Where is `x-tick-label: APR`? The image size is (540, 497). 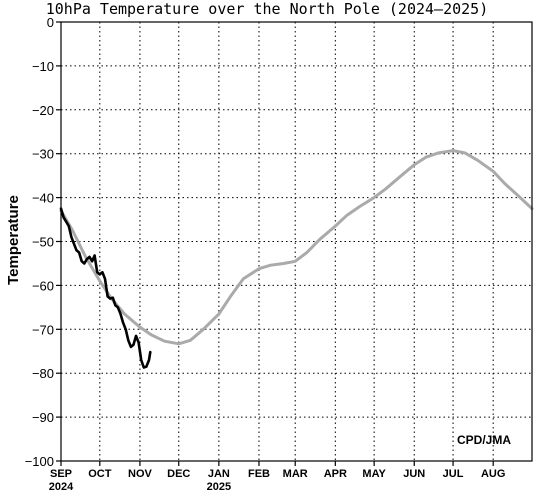 x-tick-label: APR is located at coordinates (335, 474).